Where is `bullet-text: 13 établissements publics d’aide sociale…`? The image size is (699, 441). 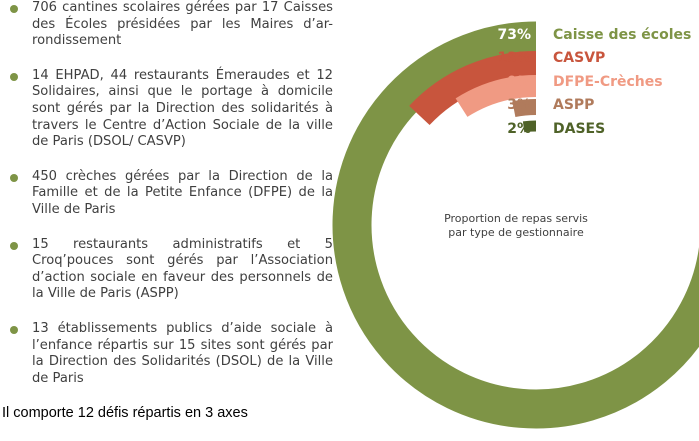 bullet-text: 13 établissements publics d’aide sociale… is located at coordinates (182, 353).